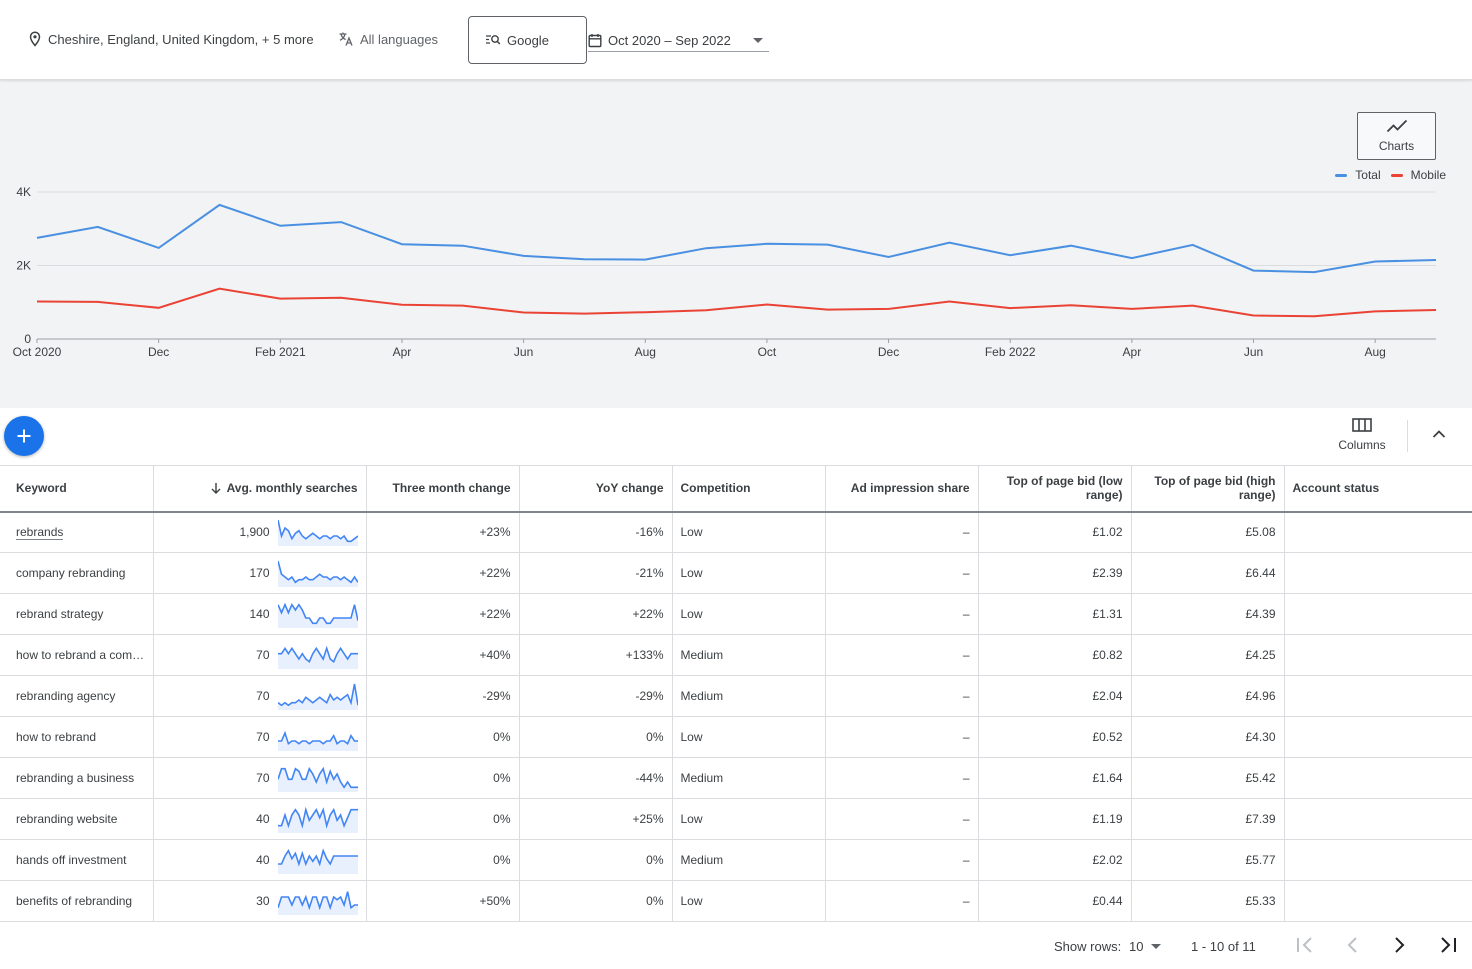 The width and height of the screenshot is (1472, 969). Describe the element at coordinates (749, 489) in the screenshot. I see `header-competition: Competition` at that location.